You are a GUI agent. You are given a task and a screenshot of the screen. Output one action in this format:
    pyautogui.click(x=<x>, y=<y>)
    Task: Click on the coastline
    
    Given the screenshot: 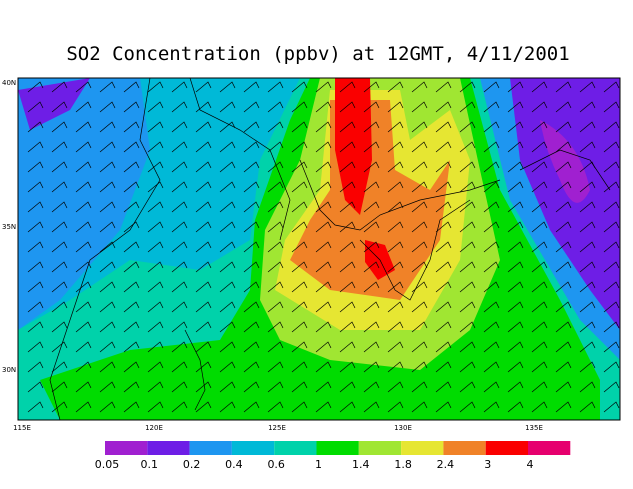 What is the action you would take?
    pyautogui.click(x=105, y=249)
    